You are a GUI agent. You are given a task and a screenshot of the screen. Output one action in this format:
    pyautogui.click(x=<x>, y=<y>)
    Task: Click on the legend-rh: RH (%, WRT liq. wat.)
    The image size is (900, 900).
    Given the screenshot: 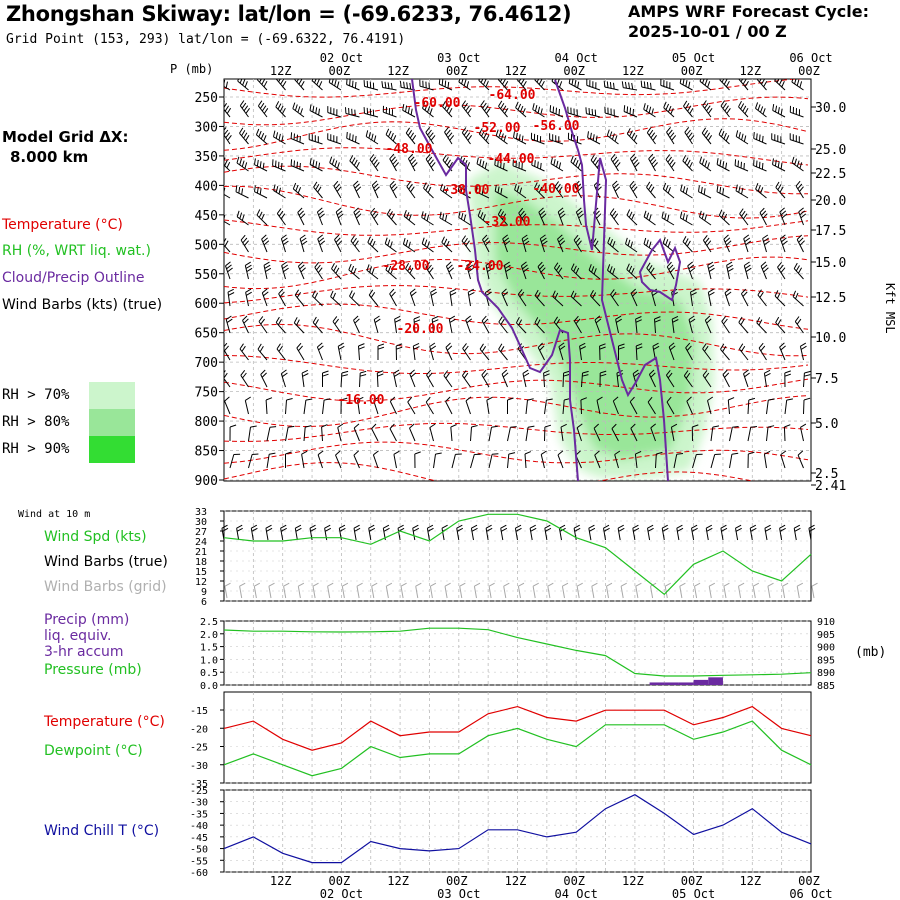 What is the action you would take?
    pyautogui.click(x=76, y=251)
    